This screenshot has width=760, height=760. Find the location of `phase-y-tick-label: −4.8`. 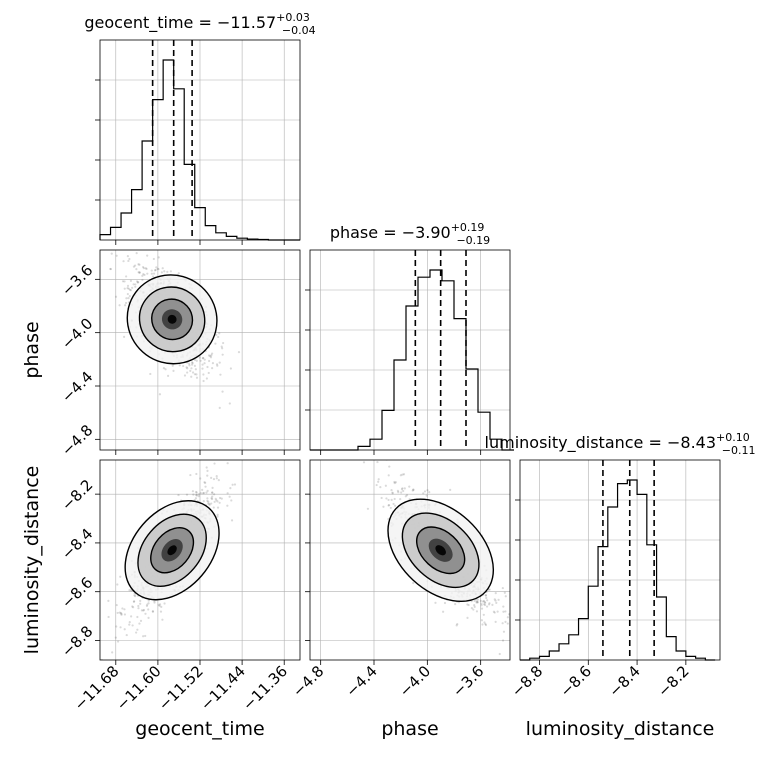

phase-y-tick-label: −4.8 is located at coordinates (77, 440).